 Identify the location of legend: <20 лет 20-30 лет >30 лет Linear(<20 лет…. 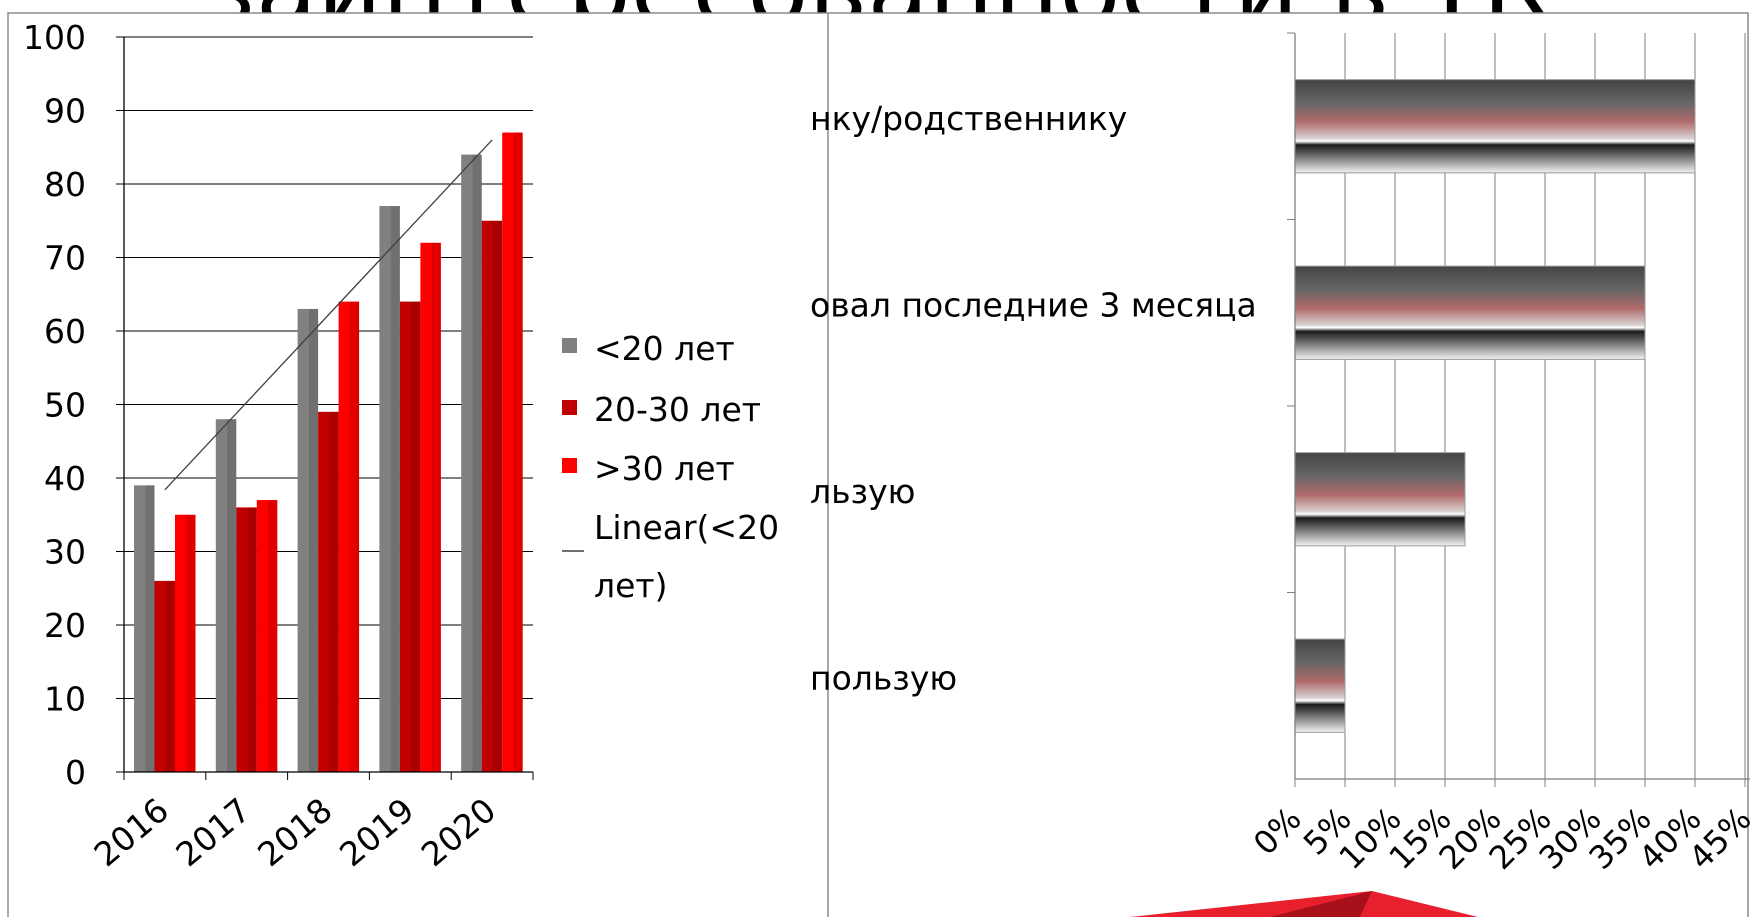
(670, 467).